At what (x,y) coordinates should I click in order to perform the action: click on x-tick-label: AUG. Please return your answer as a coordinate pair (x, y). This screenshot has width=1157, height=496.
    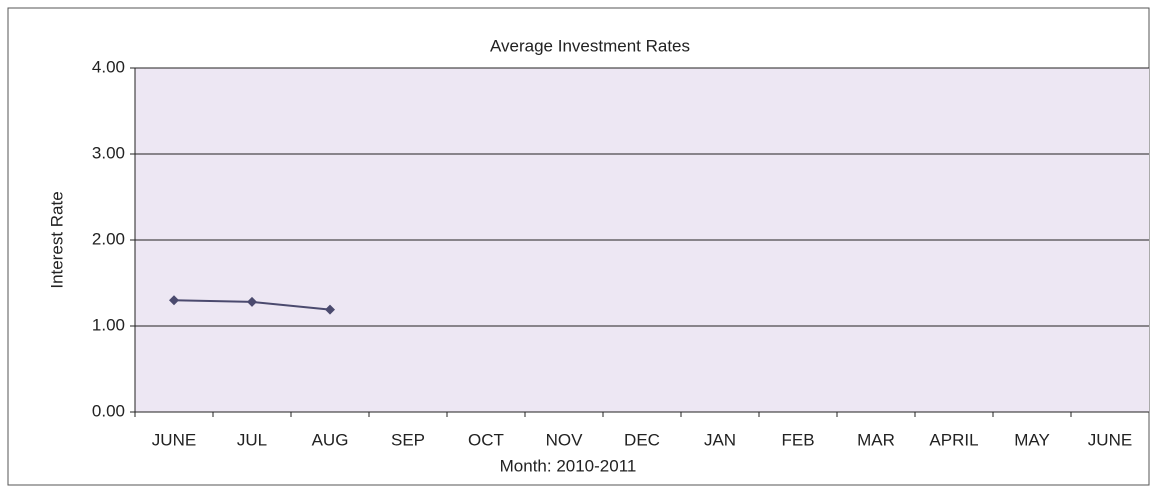
    Looking at the image, I should click on (330, 439).